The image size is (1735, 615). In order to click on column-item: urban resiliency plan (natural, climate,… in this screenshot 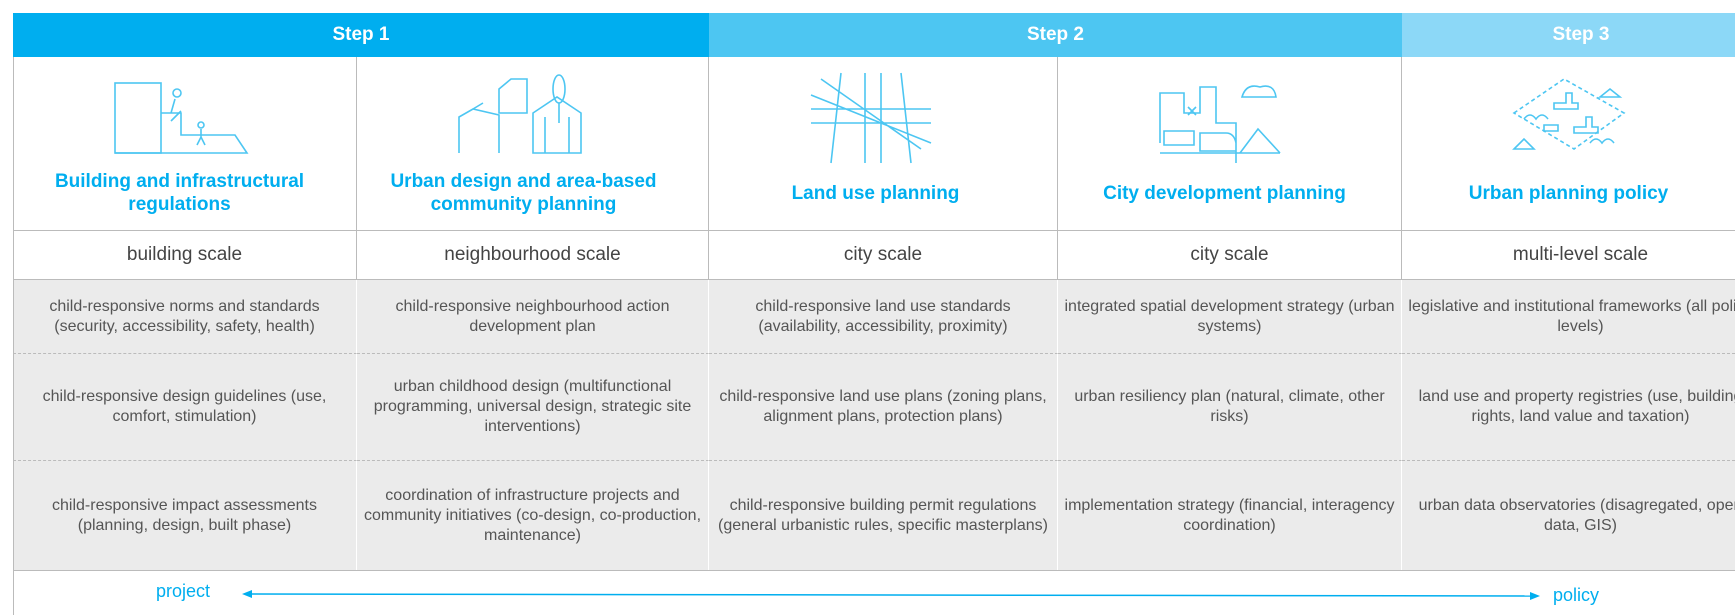, I will do `click(1230, 407)`.